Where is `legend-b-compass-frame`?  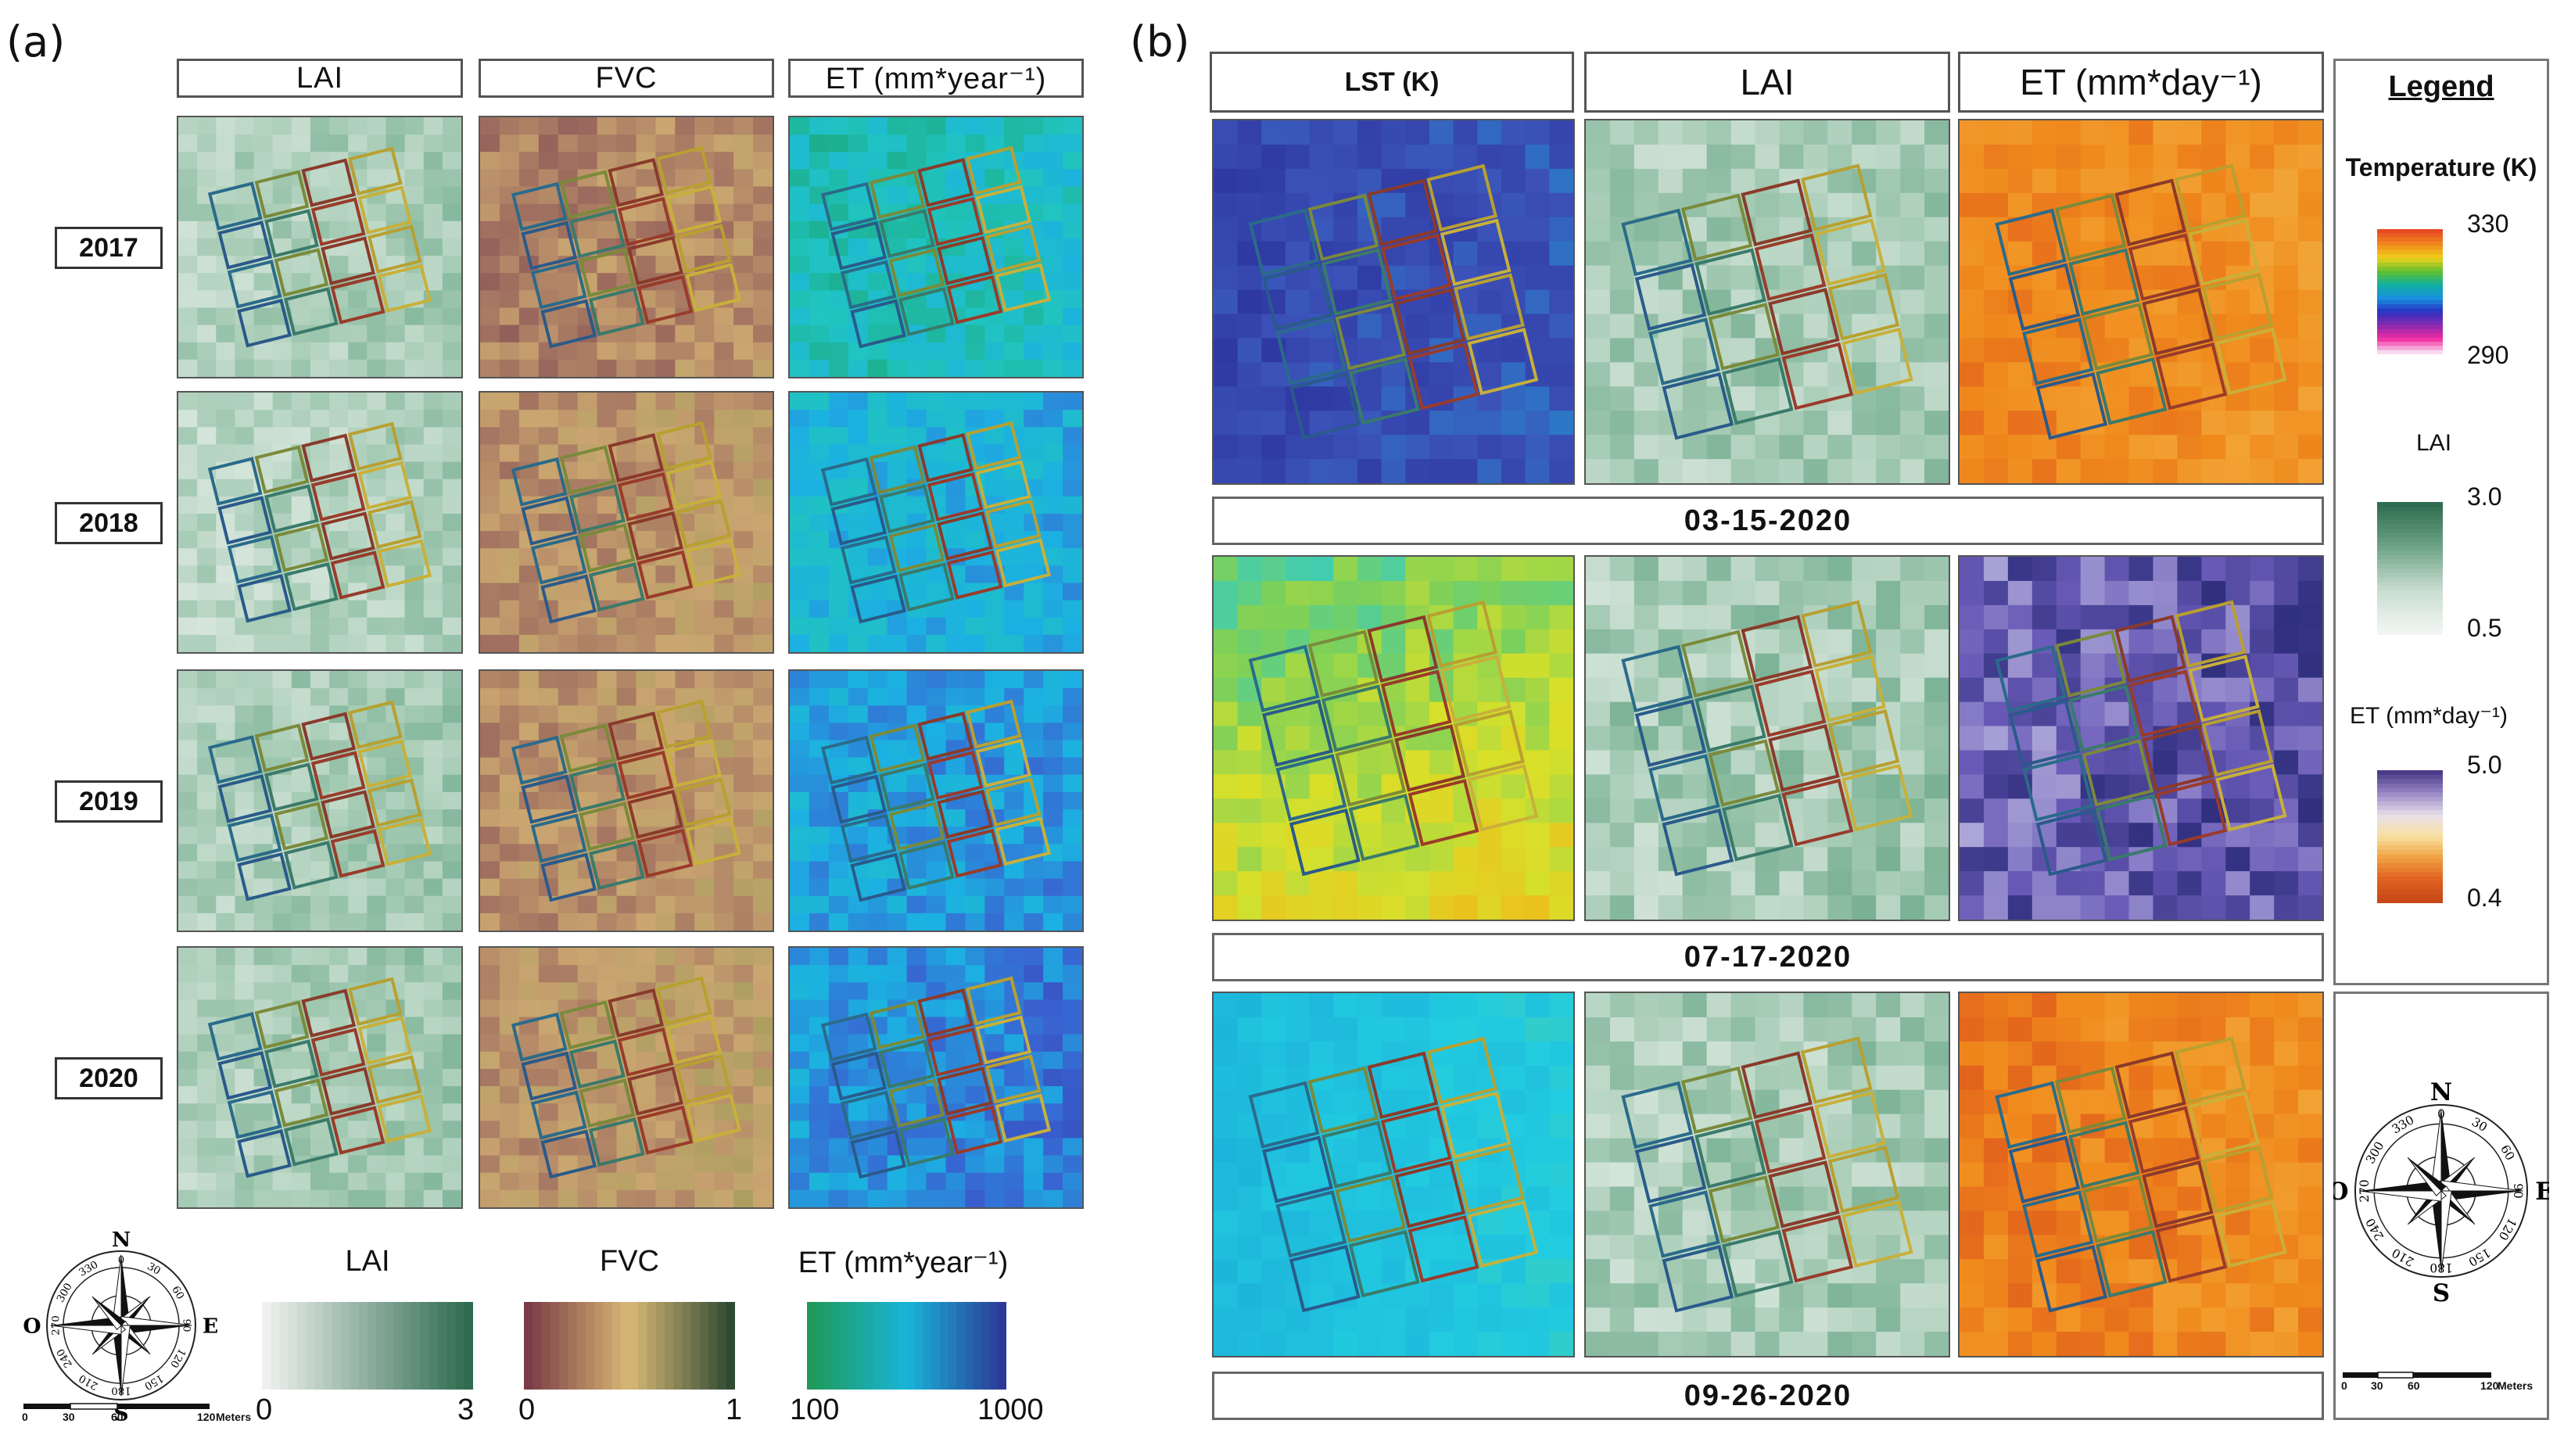 legend-b-compass-frame is located at coordinates (2441, 1206).